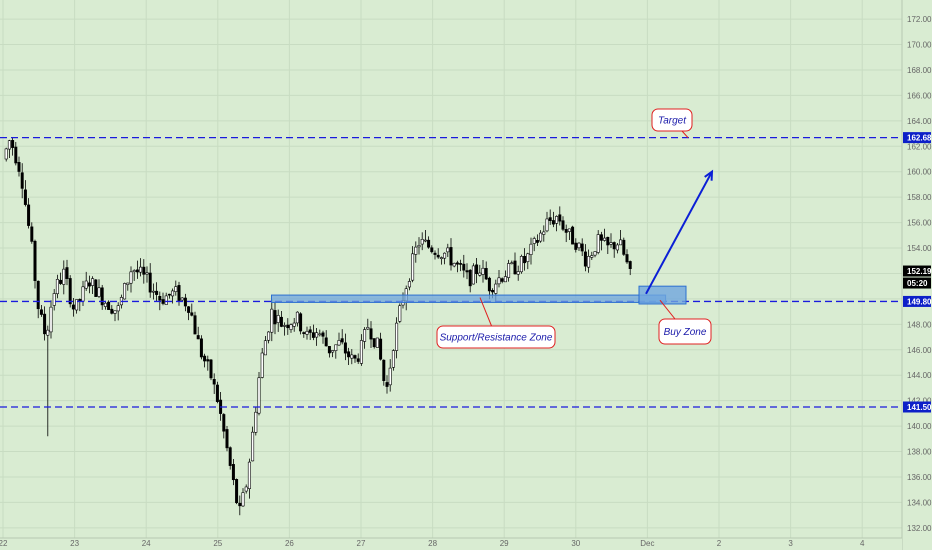 The image size is (932, 550). I want to click on zones, so click(479, 295).